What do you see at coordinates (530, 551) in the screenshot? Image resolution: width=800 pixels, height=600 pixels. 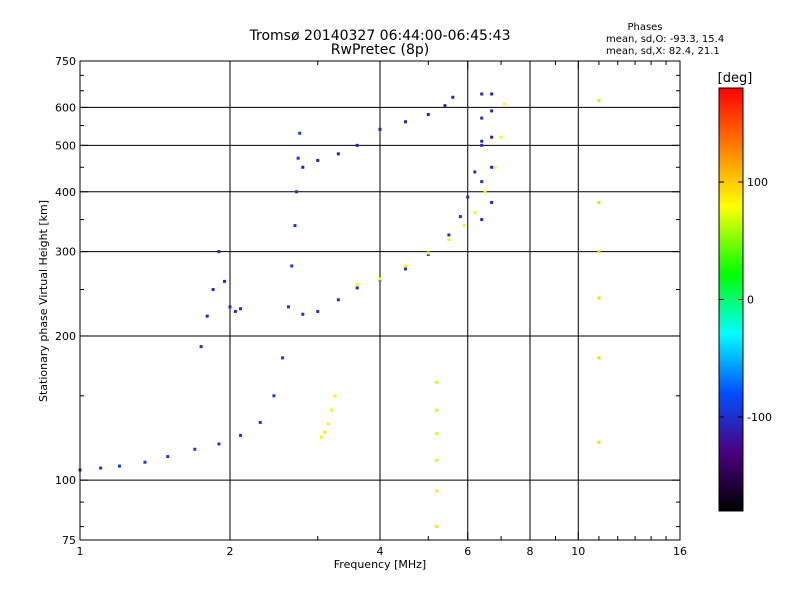 I see `x-tick-label: 8` at bounding box center [530, 551].